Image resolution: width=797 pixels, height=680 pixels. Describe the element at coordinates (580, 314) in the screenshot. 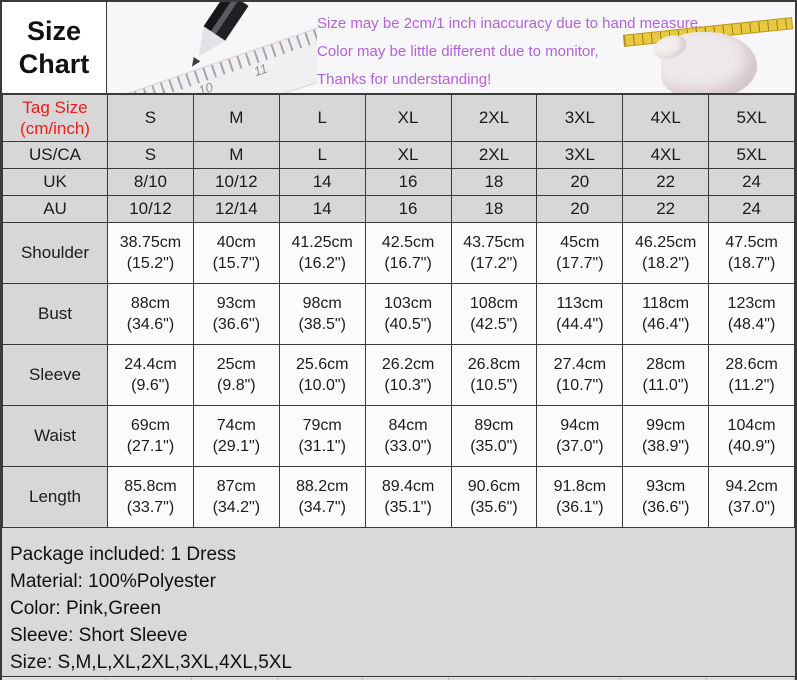

I see `cell-bust-3XL: 113cm (44.4")` at that location.